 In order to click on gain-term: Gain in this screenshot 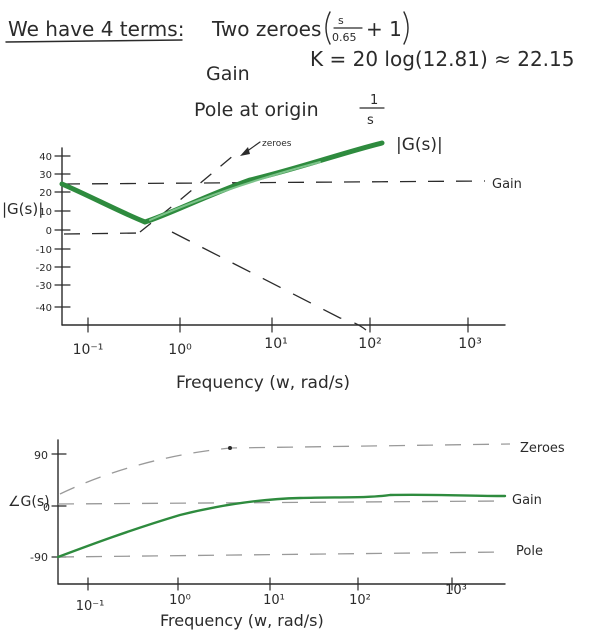, I will do `click(228, 74)`.